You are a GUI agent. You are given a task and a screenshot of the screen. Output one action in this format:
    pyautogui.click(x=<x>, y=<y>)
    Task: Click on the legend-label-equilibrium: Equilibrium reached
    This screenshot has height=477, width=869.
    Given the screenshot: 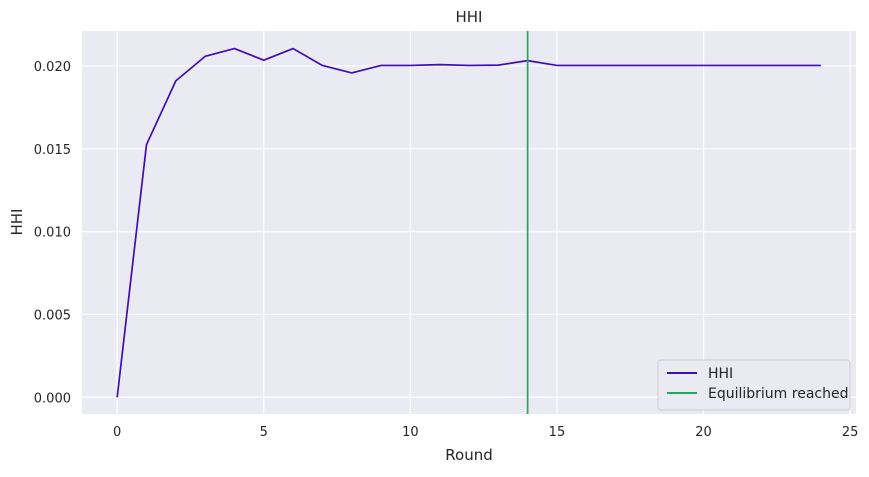 What is the action you would take?
    pyautogui.click(x=778, y=394)
    